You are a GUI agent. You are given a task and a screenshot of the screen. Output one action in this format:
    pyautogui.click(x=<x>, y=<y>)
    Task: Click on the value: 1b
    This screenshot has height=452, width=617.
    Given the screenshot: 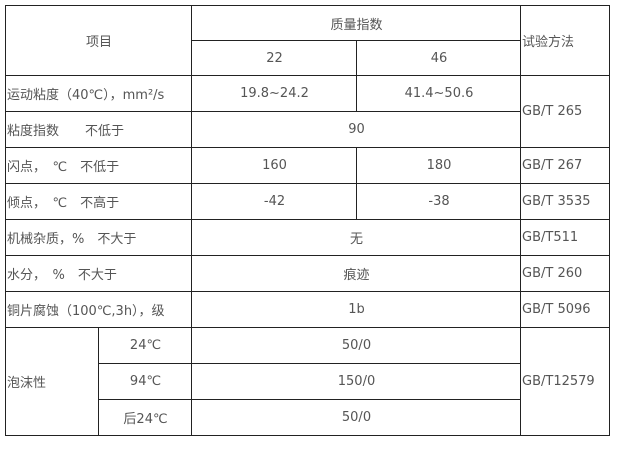 What is the action you would take?
    pyautogui.click(x=356, y=309)
    